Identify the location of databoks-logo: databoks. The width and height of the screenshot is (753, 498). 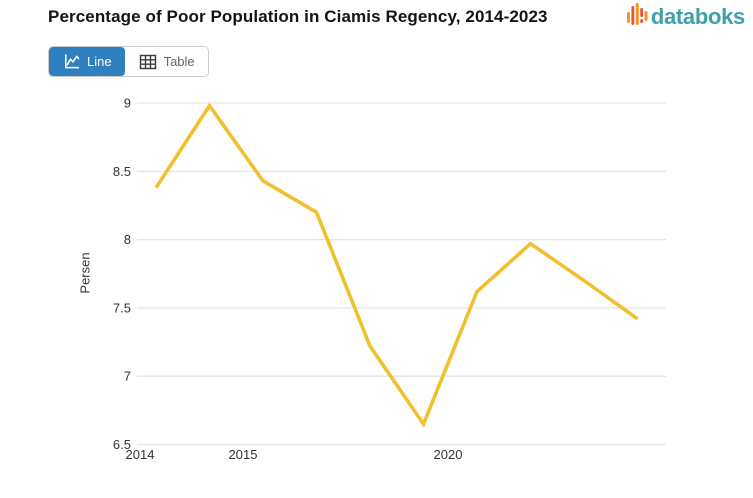
(685, 17).